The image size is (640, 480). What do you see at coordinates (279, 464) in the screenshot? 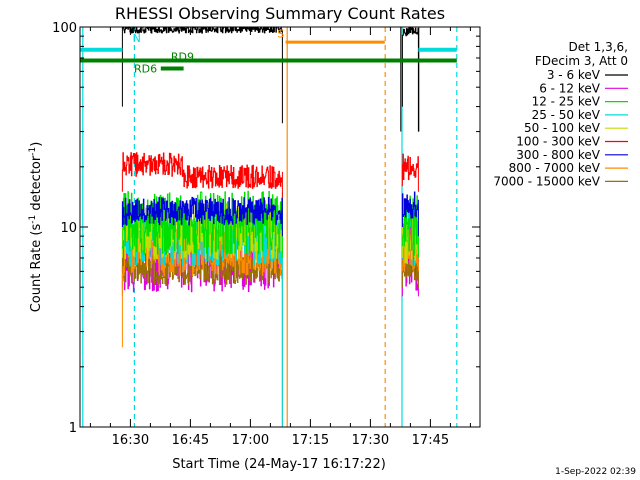
I see `x-axis-label: Start Time (24-May-17 16:17:22)` at bounding box center [279, 464].